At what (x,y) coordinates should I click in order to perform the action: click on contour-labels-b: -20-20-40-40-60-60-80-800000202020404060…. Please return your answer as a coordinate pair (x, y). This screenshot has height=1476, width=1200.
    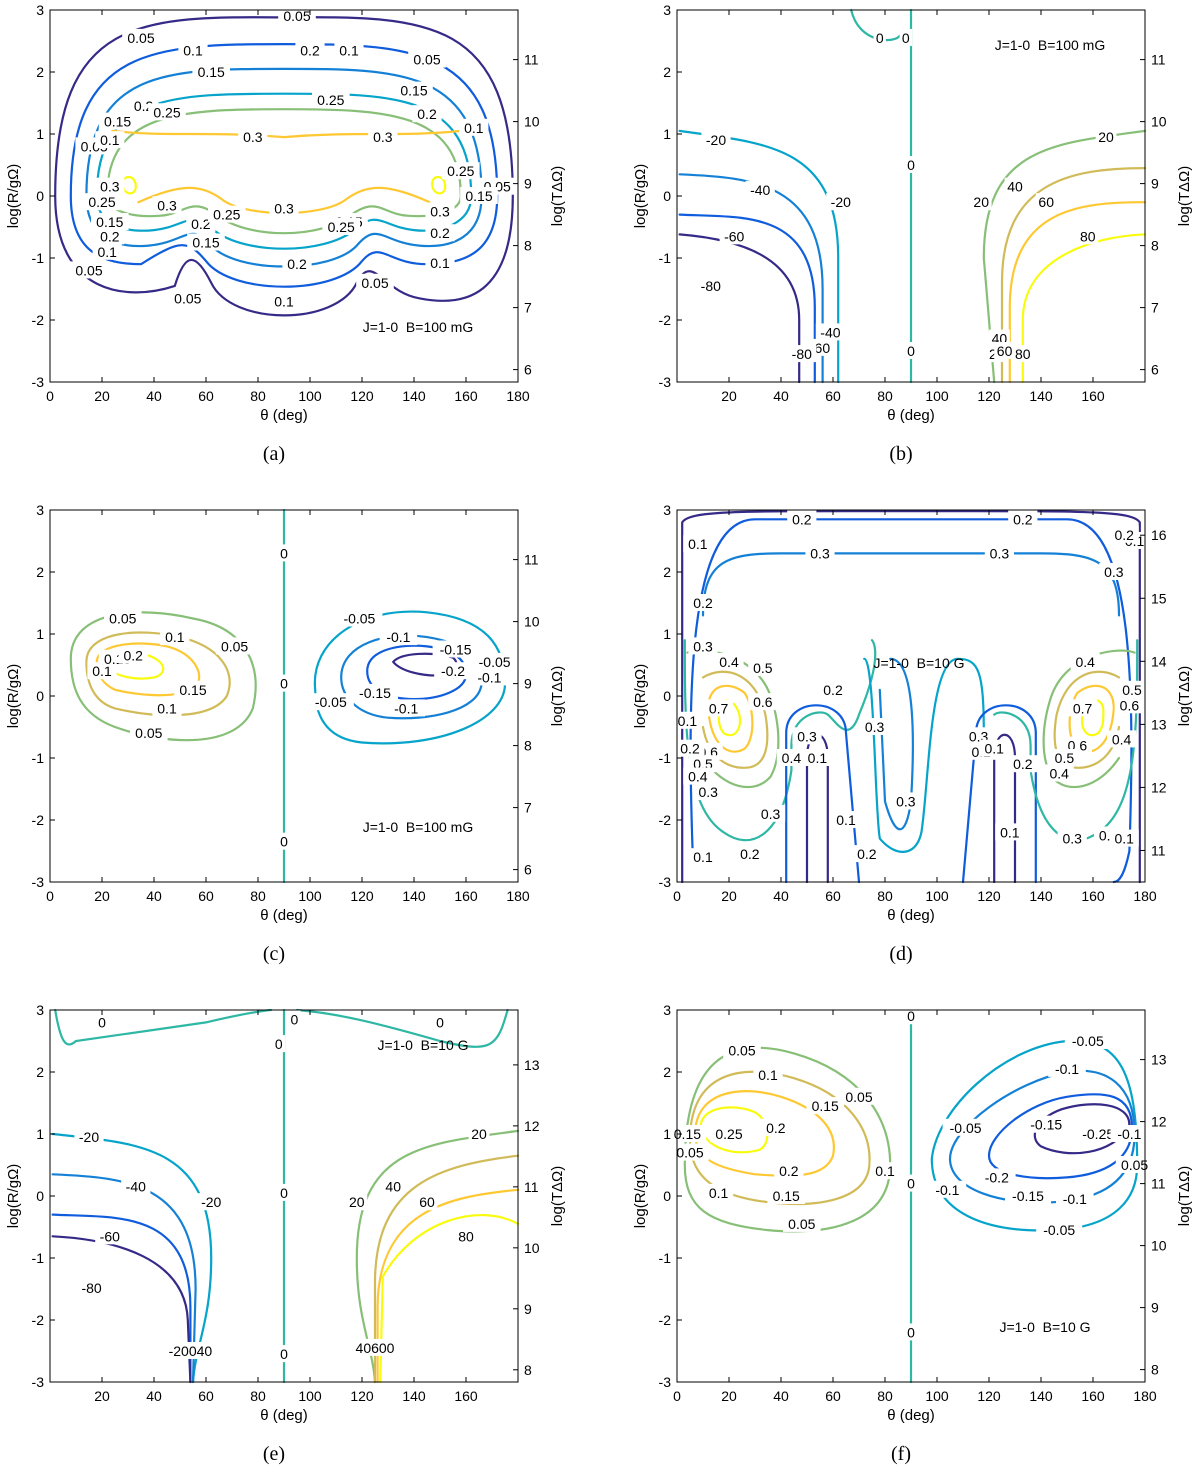
    Looking at the image, I should click on (906, 195).